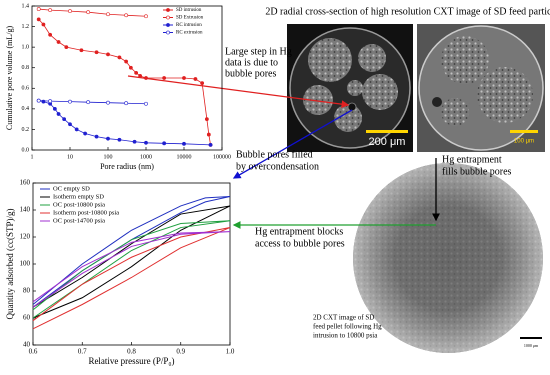  Describe the element at coordinates (238, 92) in the screenshot. I see `arrow` at that location.